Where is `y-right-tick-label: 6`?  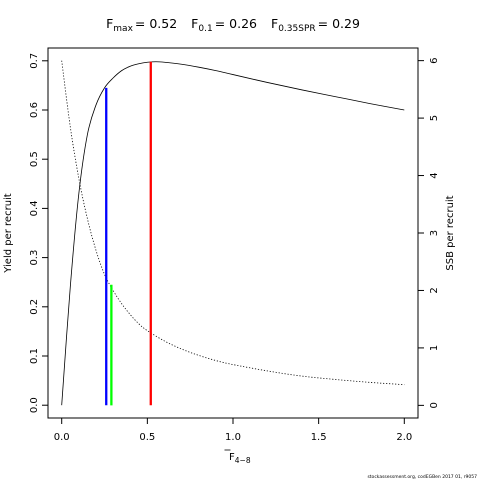 y-right-tick-label: 6 is located at coordinates (434, 60).